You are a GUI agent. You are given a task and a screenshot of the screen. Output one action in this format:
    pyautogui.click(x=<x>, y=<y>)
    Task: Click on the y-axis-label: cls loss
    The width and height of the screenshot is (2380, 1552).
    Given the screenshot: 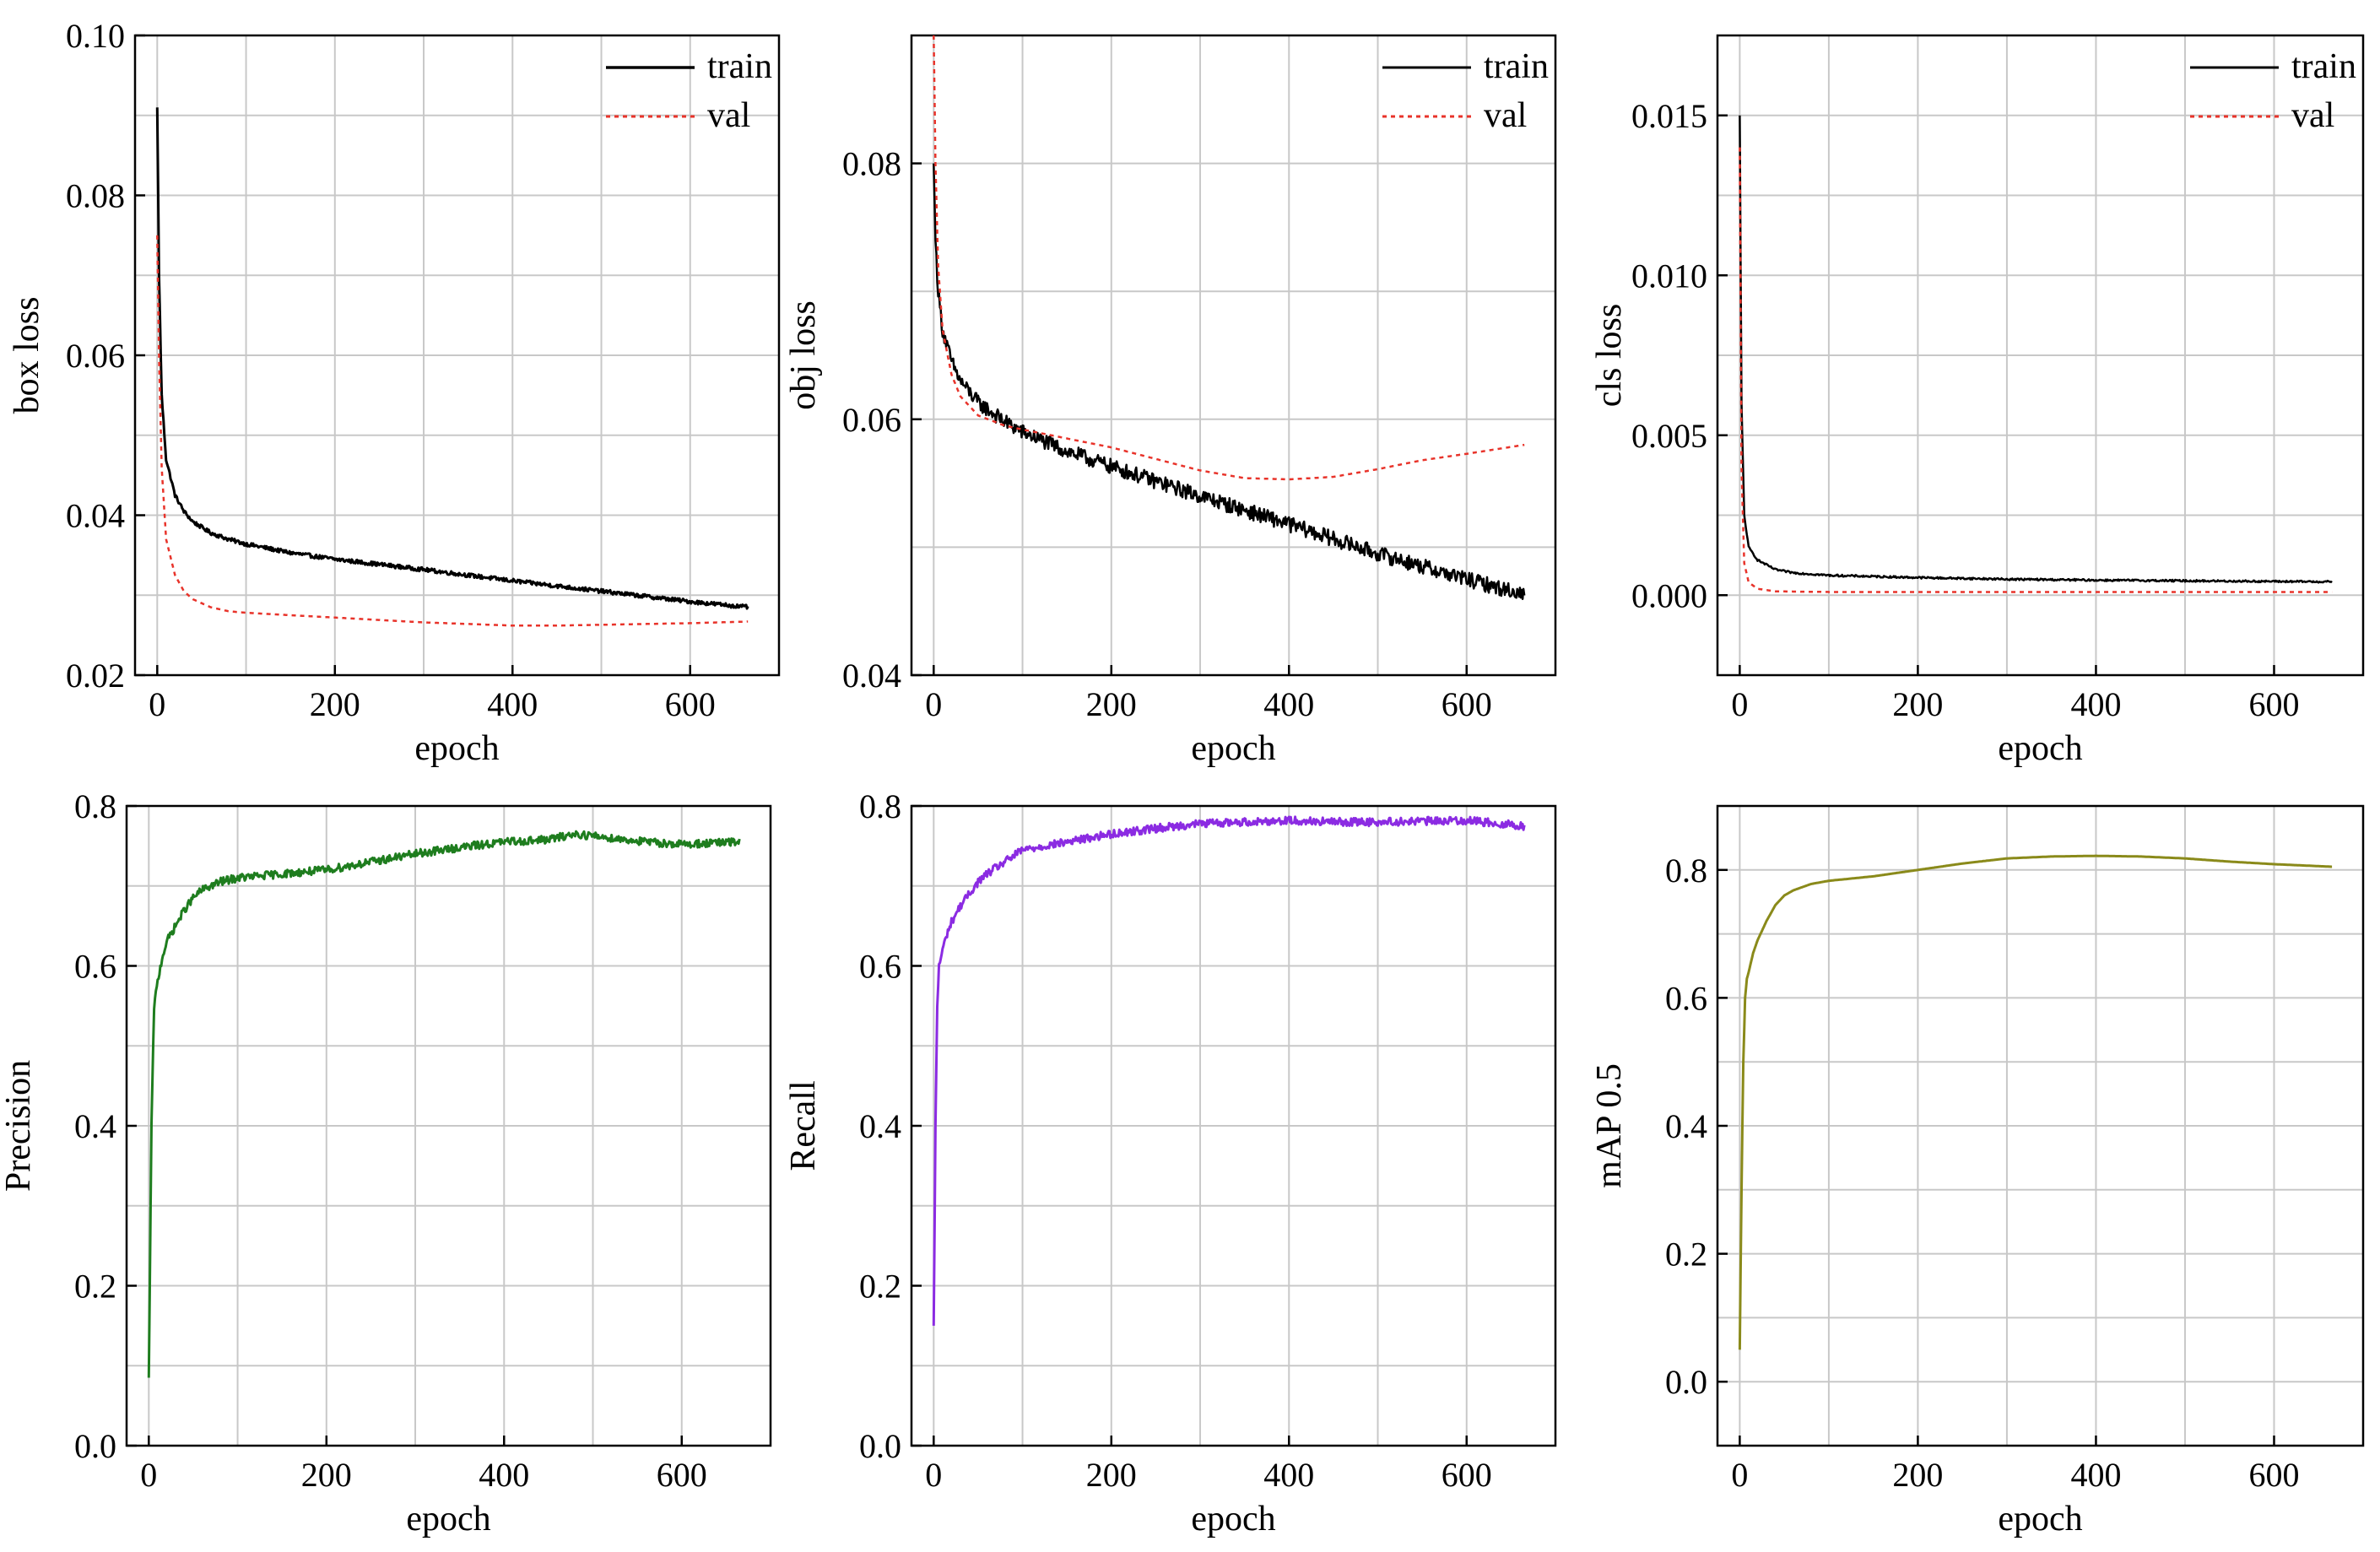 What is the action you would take?
    pyautogui.click(x=1609, y=356)
    